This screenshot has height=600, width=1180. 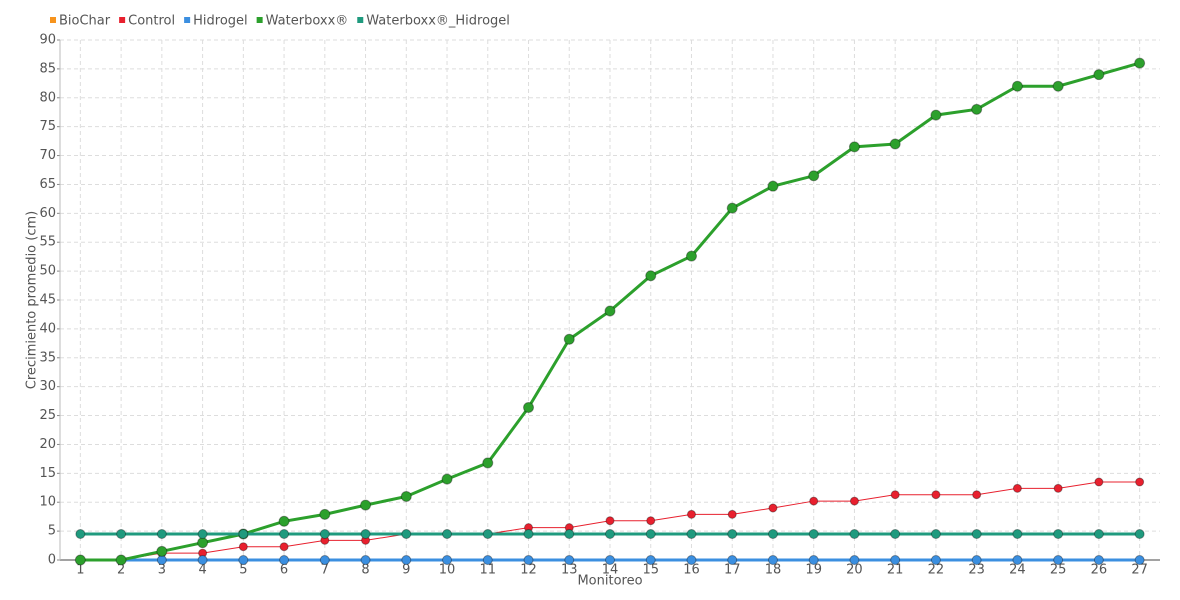 What do you see at coordinates (47, 40) in the screenshot?
I see `y-tick-label: 90` at bounding box center [47, 40].